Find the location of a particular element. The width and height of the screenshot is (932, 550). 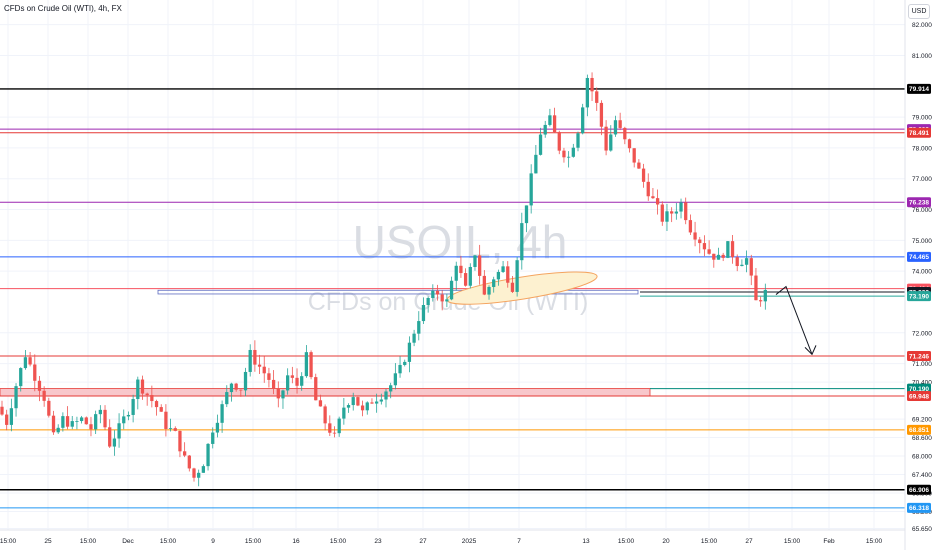

time-tick-label: Dec is located at coordinates (128, 541).